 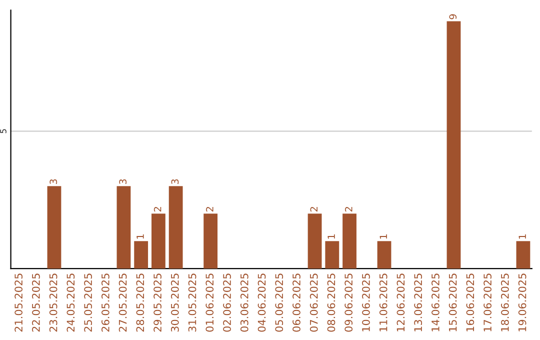 What do you see at coordinates (383, 303) in the screenshot?
I see `x-tick-label: 11.06.2025` at bounding box center [383, 303].